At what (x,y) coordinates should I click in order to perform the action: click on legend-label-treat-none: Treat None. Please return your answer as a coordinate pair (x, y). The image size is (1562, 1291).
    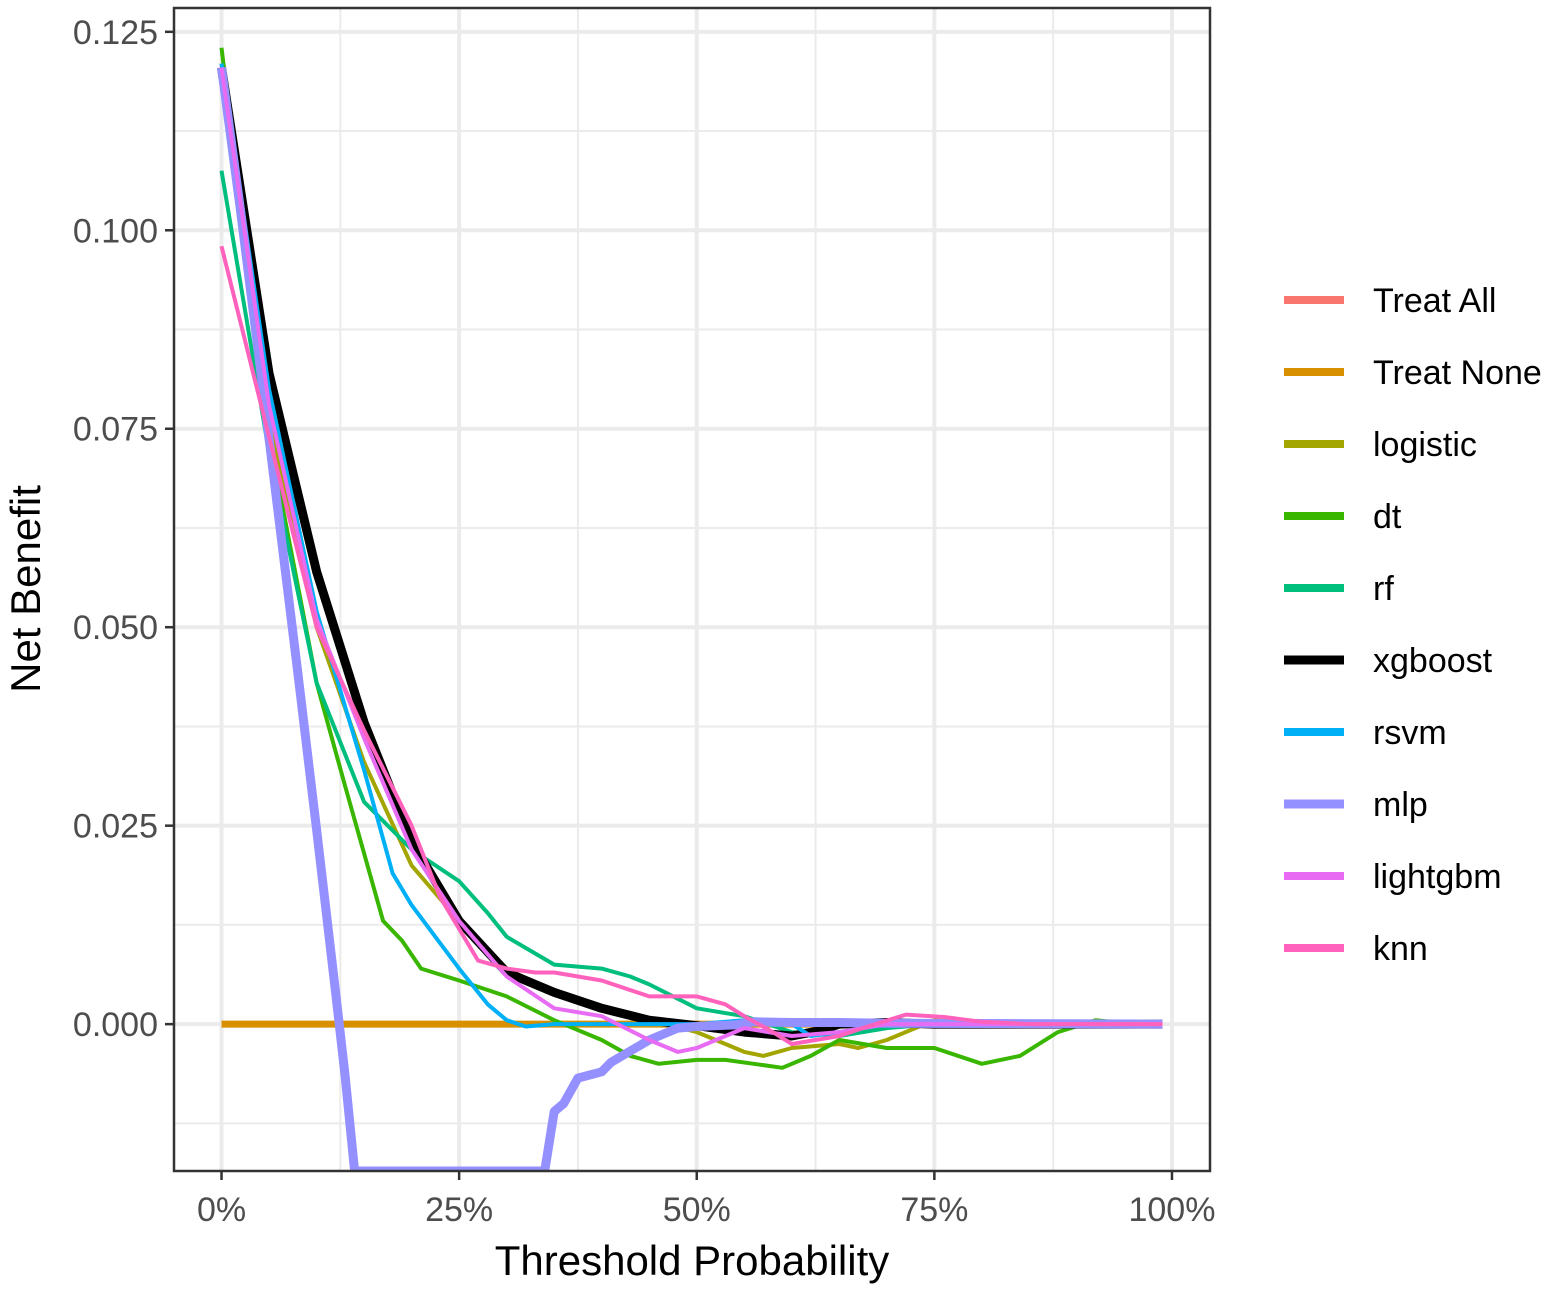
    Looking at the image, I should click on (1457, 373).